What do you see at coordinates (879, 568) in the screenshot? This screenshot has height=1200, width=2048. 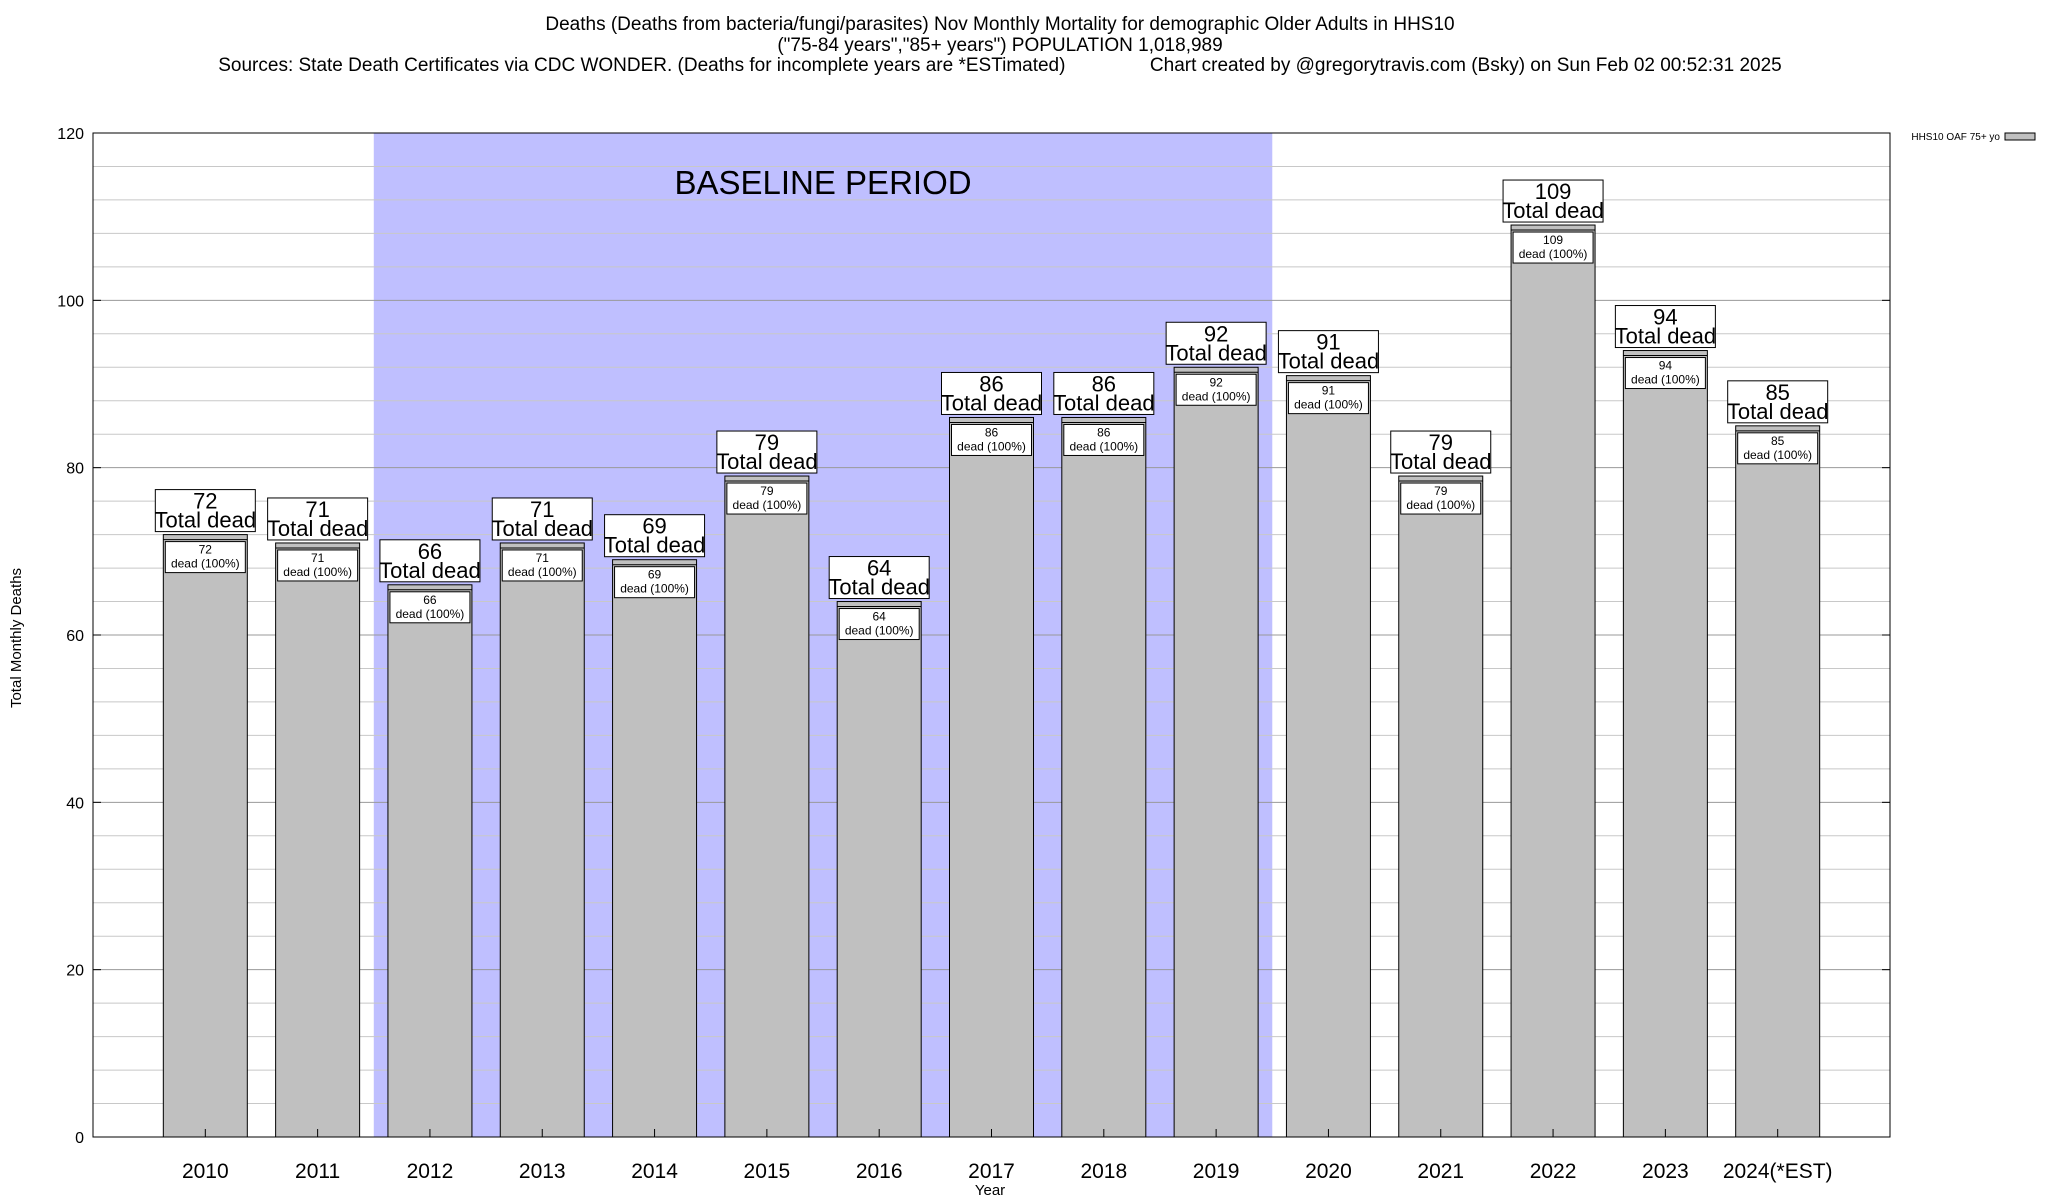 I see `bar-total-value: 64` at bounding box center [879, 568].